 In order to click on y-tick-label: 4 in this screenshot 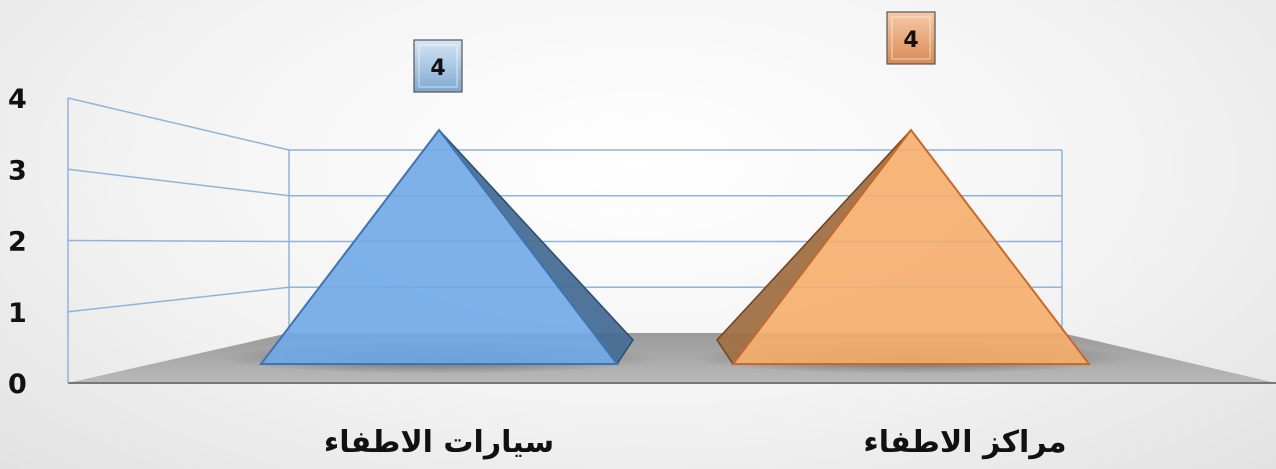, I will do `click(17, 99)`.